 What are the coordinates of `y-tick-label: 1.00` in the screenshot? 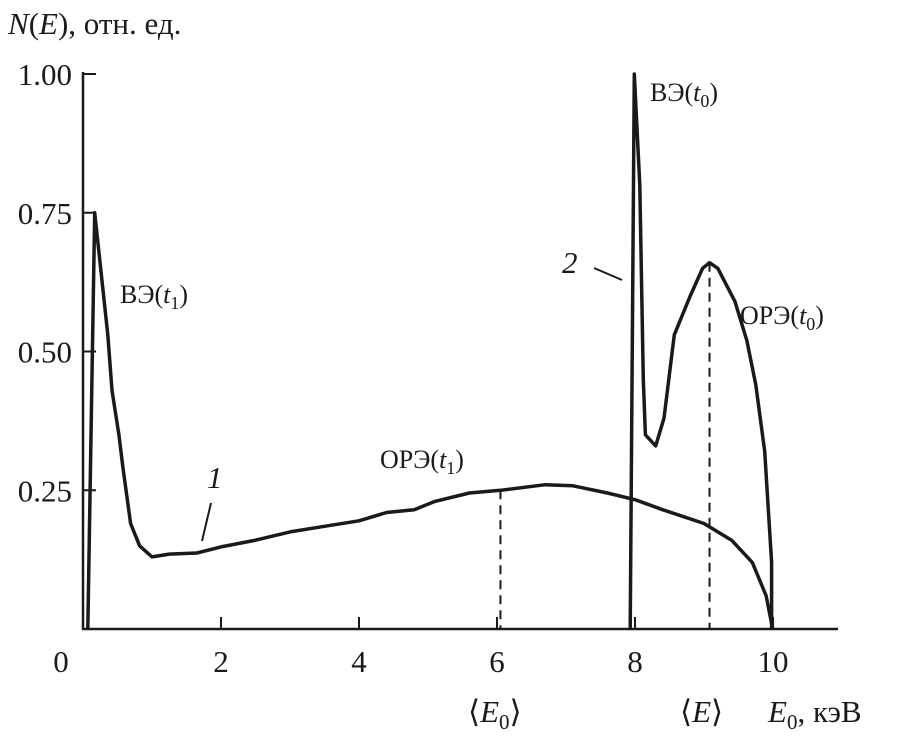 It's located at (45, 74).